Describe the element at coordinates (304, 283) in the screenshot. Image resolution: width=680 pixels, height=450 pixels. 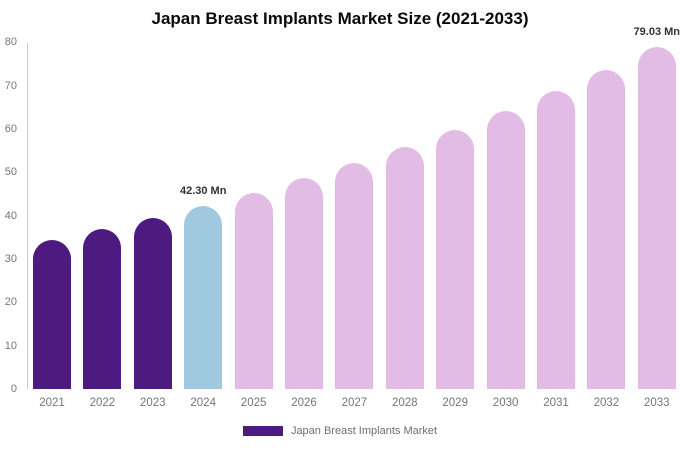
I see `bar-2026` at that location.